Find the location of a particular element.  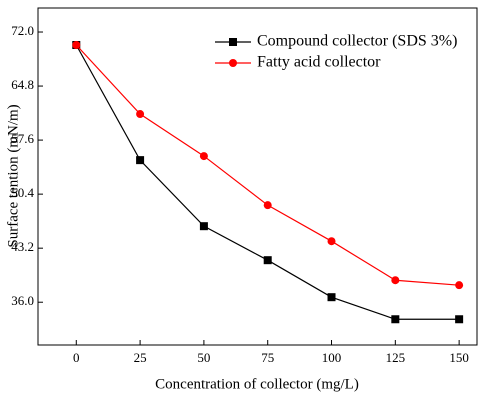

y-tick-label: 72.0 is located at coordinates (22, 30).